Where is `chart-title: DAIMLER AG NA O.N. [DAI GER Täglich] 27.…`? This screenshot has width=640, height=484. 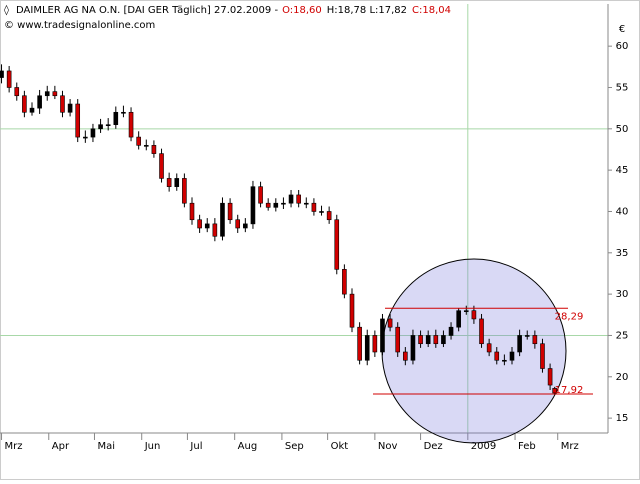
chart-title: DAIMLER AG NA O.N. [DAI GER Täglich] 27.… is located at coordinates (147, 10).